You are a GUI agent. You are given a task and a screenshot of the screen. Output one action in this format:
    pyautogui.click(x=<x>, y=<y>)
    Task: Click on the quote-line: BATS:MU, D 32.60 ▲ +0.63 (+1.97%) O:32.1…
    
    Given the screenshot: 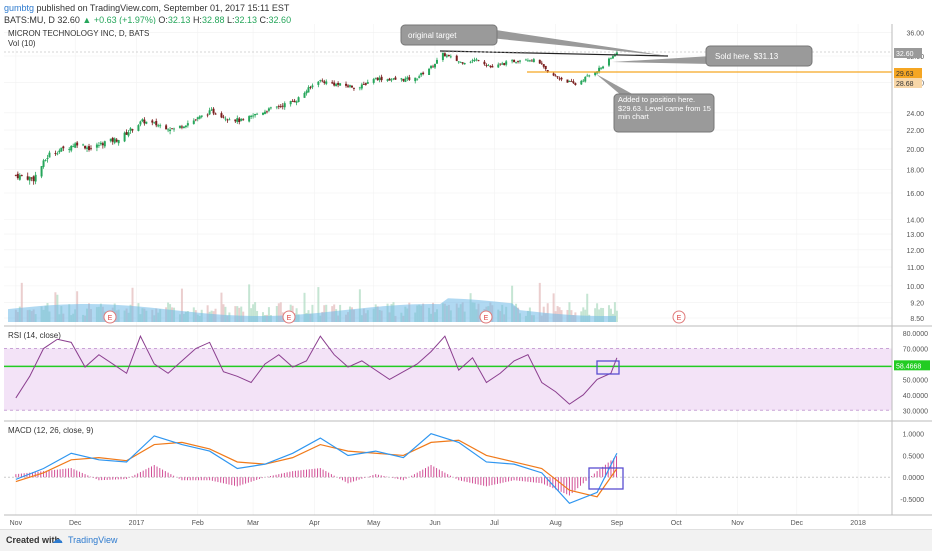 What is the action you would take?
    pyautogui.click(x=147, y=20)
    